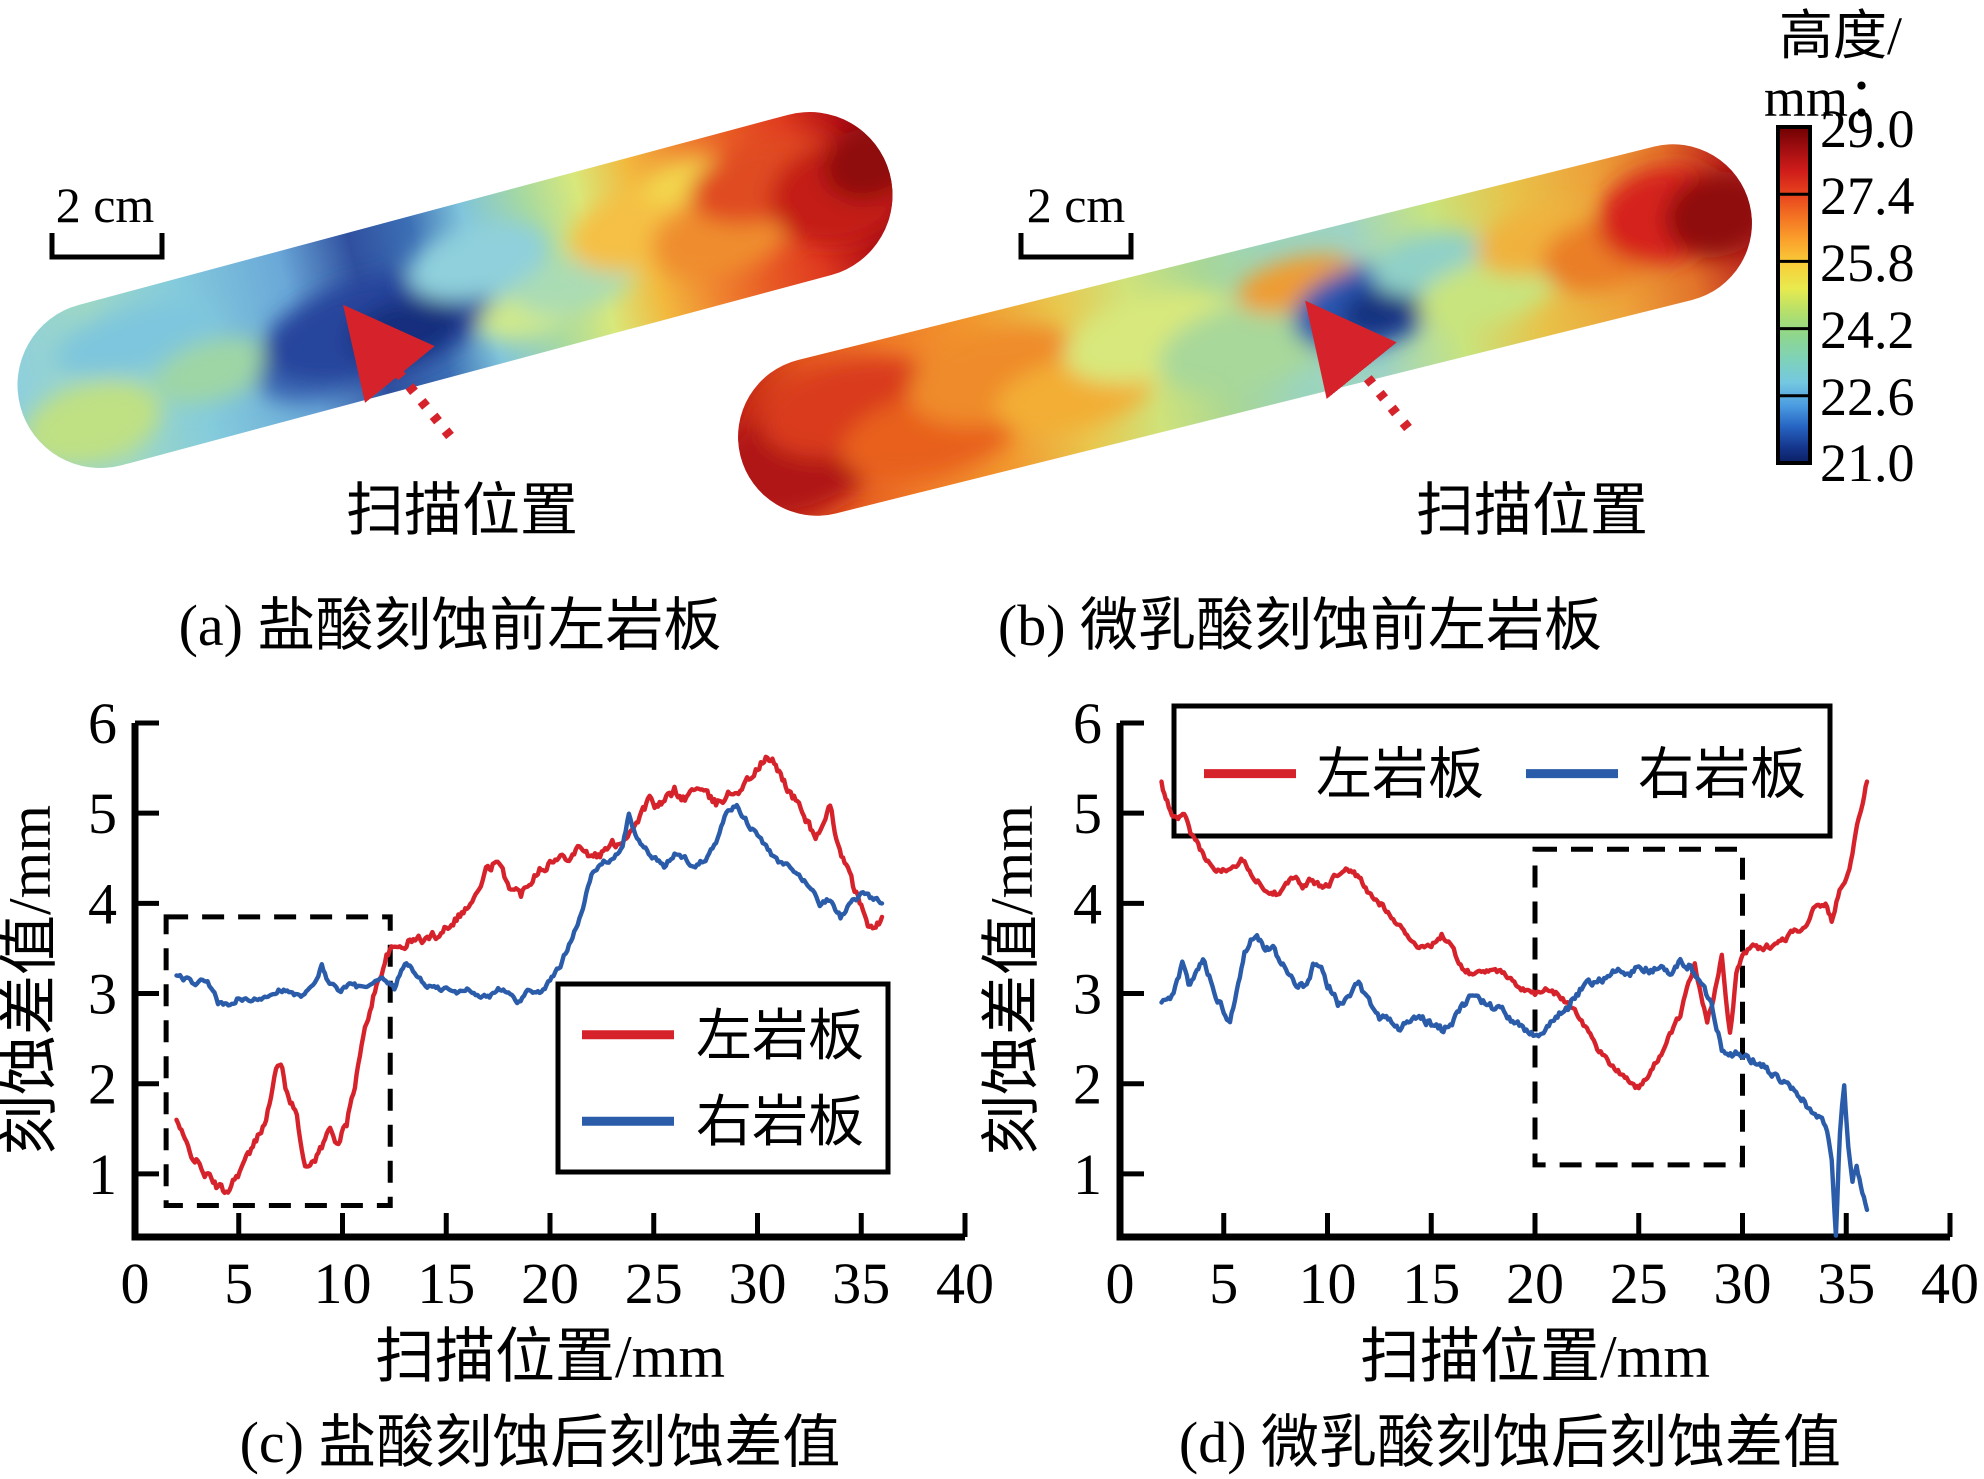  What do you see at coordinates (1833, 98) in the screenshot?
I see `colorbar-title-line2: mm：` at bounding box center [1833, 98].